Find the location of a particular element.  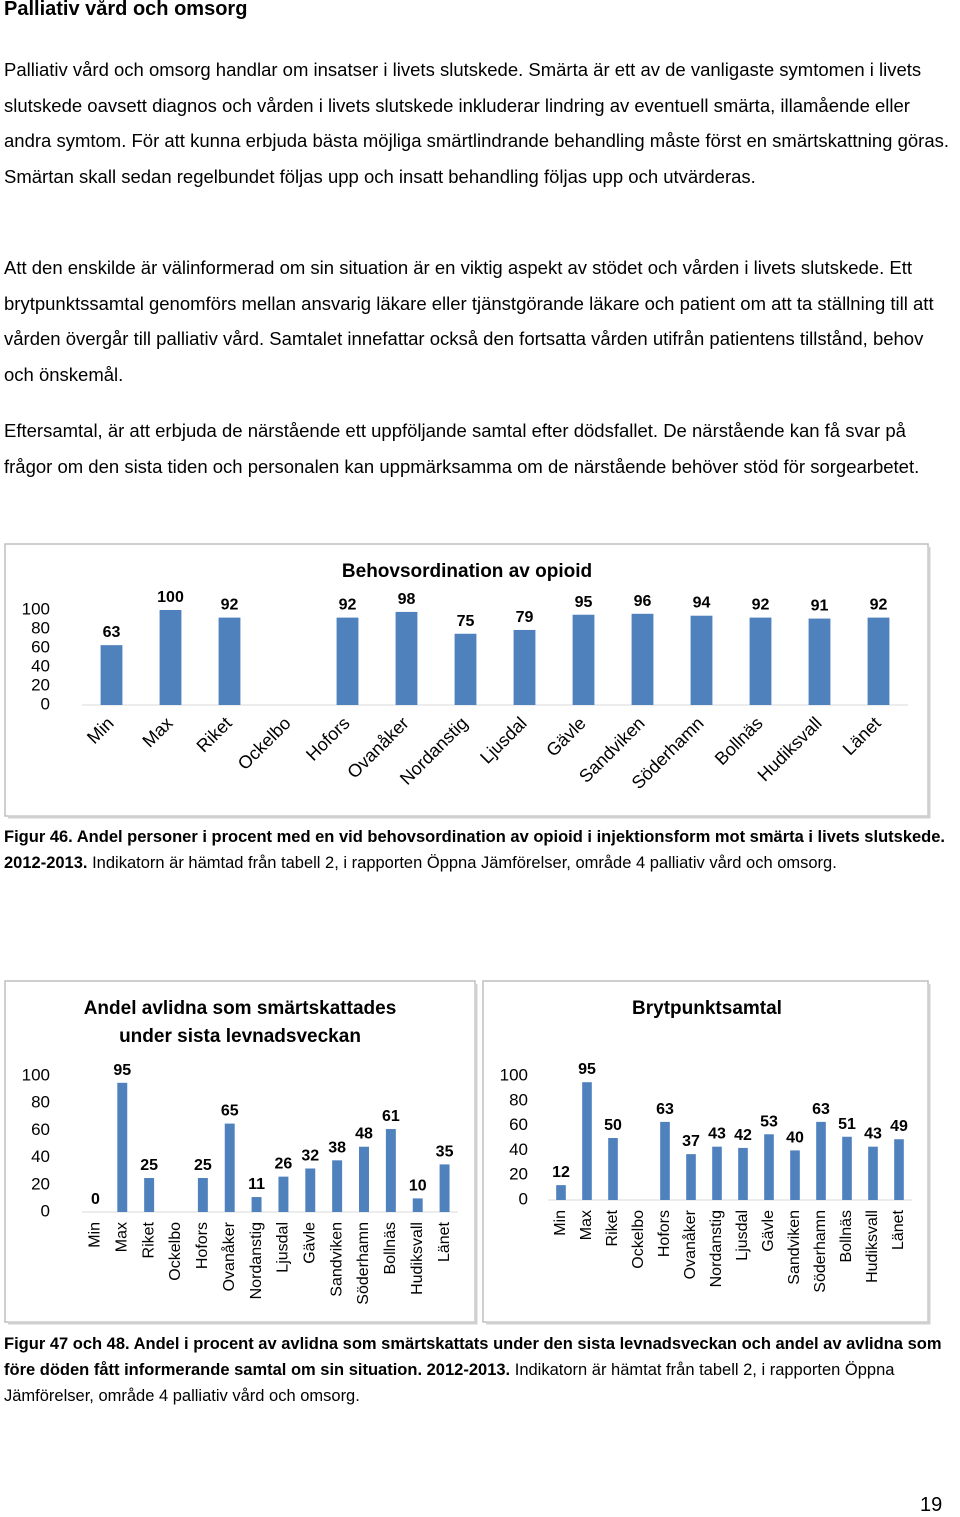

value-label: 98 is located at coordinates (407, 599).